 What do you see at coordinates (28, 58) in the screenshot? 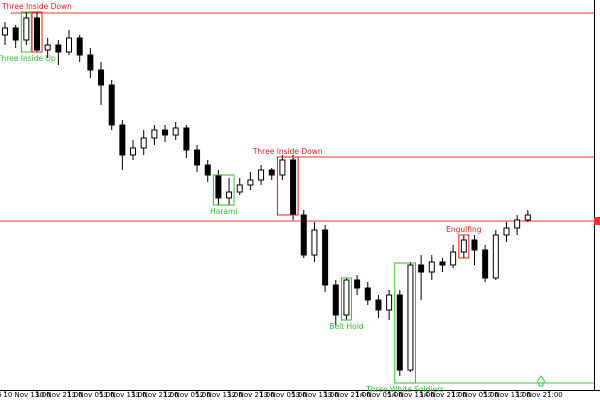
I see `pattern-label: Three Inside Up` at bounding box center [28, 58].